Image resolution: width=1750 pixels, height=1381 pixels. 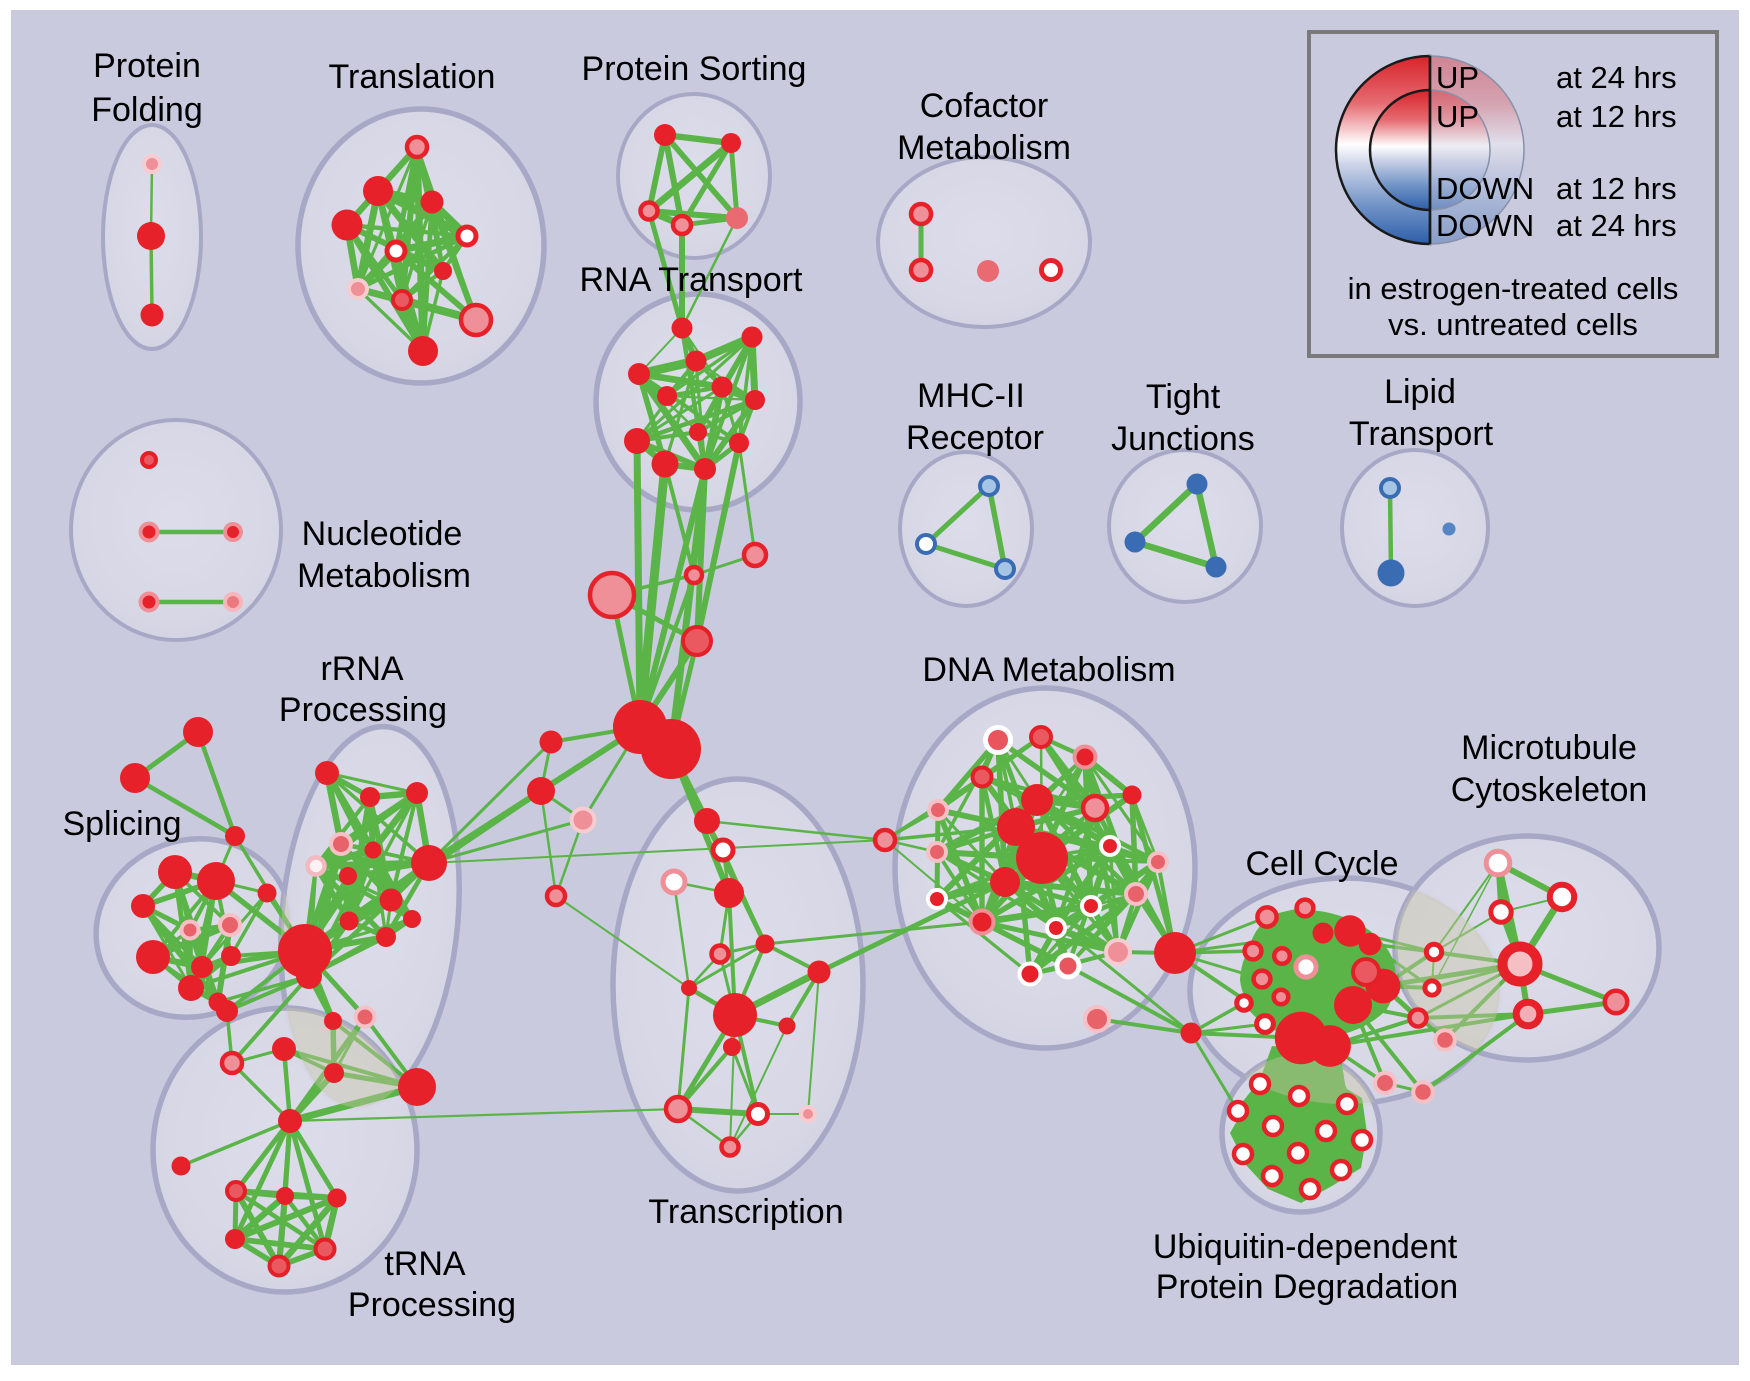 I want to click on svg-text: Protein Degradation, so click(x=1307, y=1287).